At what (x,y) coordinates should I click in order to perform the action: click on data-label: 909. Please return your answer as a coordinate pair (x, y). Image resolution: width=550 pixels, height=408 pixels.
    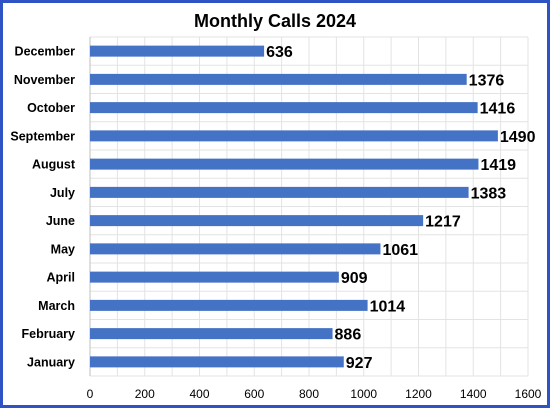
    Looking at the image, I should click on (354, 278).